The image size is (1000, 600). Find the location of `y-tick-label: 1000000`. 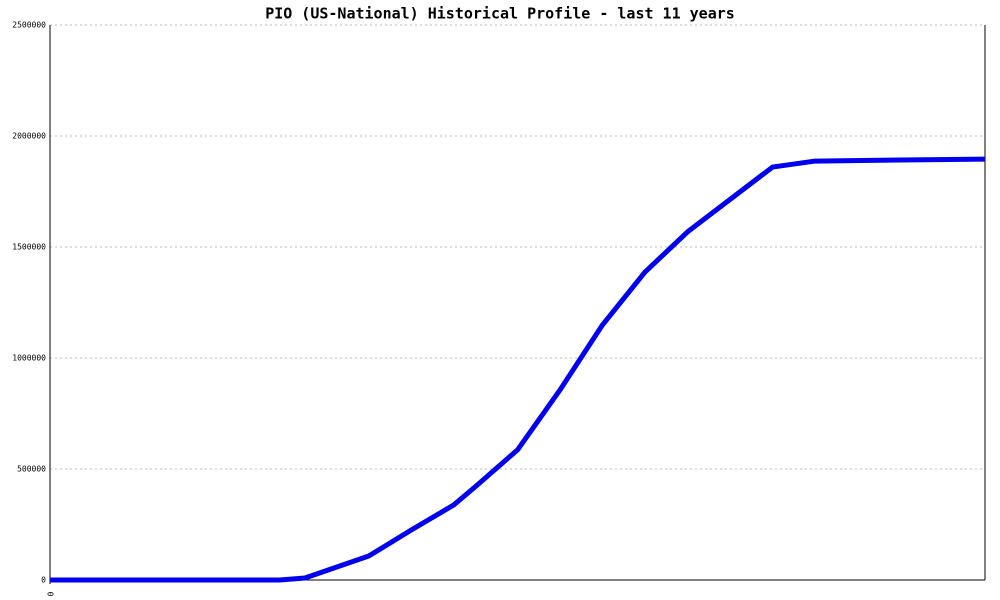

y-tick-label: 1000000 is located at coordinates (29, 358).